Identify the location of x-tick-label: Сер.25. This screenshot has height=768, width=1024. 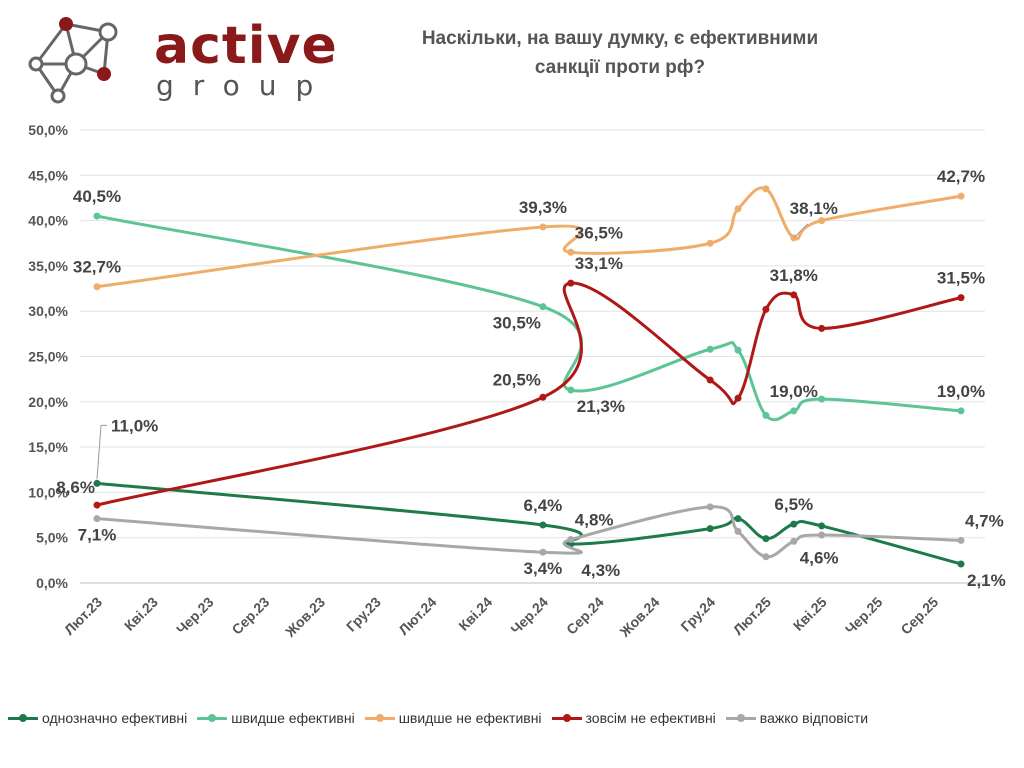
(919, 616).